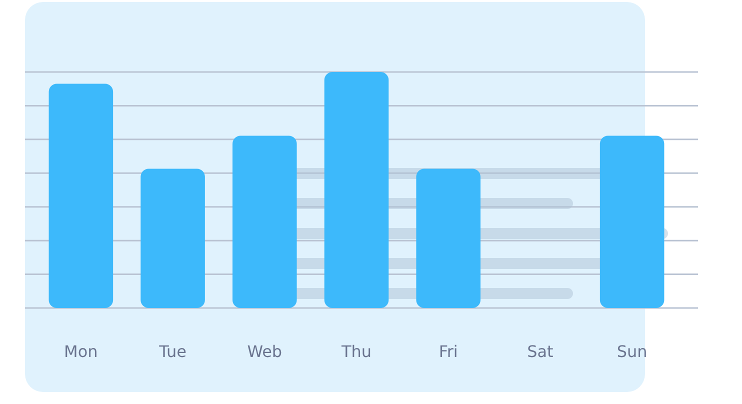 This screenshot has width=742, height=404. What do you see at coordinates (632, 351) in the screenshot?
I see `x-tick-label: Sun` at bounding box center [632, 351].